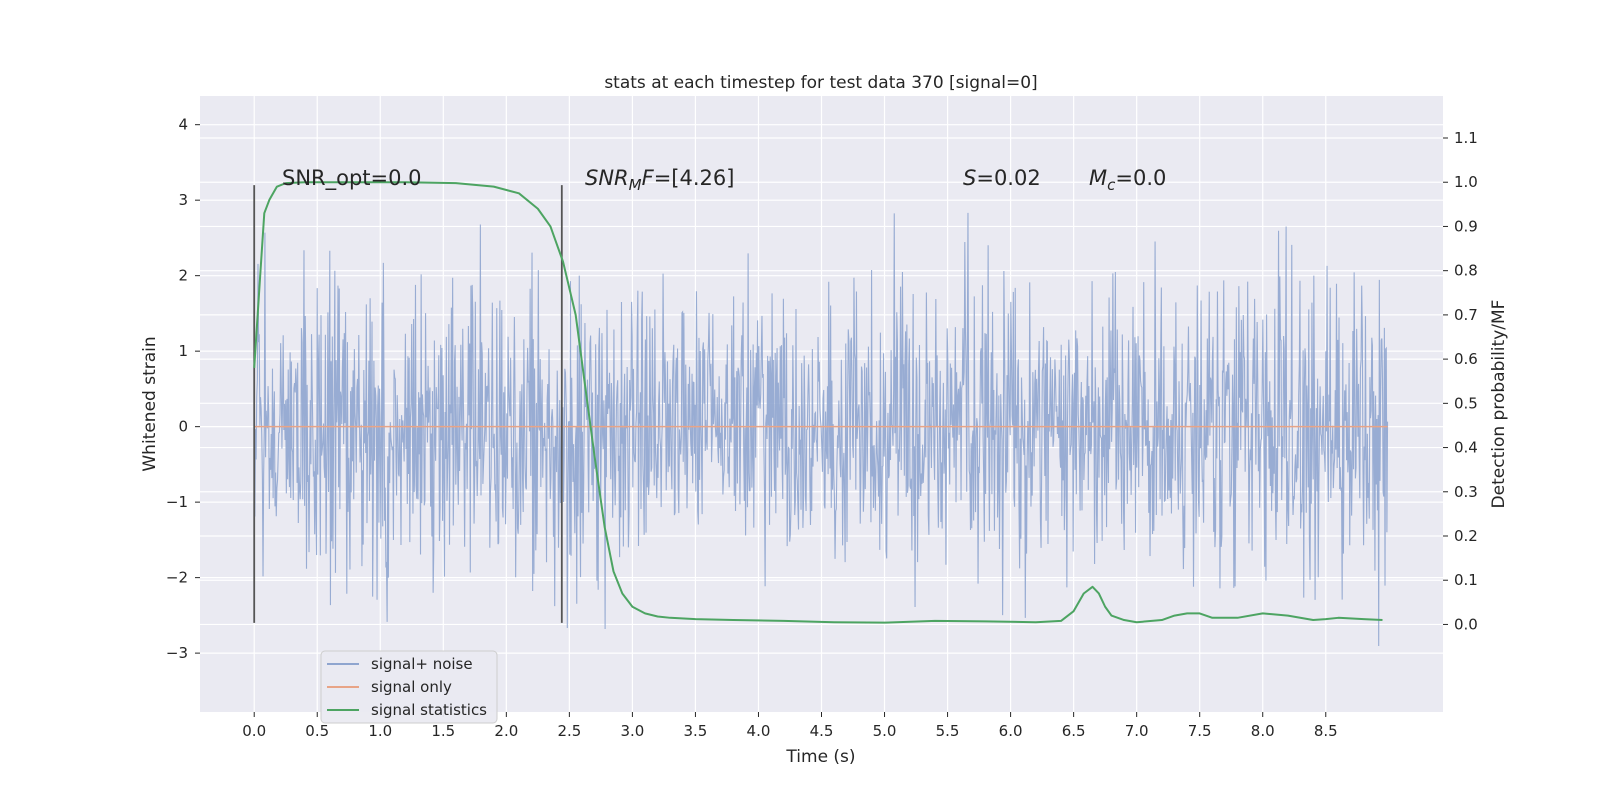 The height and width of the screenshot is (800, 1600). What do you see at coordinates (183, 200) in the screenshot?
I see `y-tick-label: 3` at bounding box center [183, 200].